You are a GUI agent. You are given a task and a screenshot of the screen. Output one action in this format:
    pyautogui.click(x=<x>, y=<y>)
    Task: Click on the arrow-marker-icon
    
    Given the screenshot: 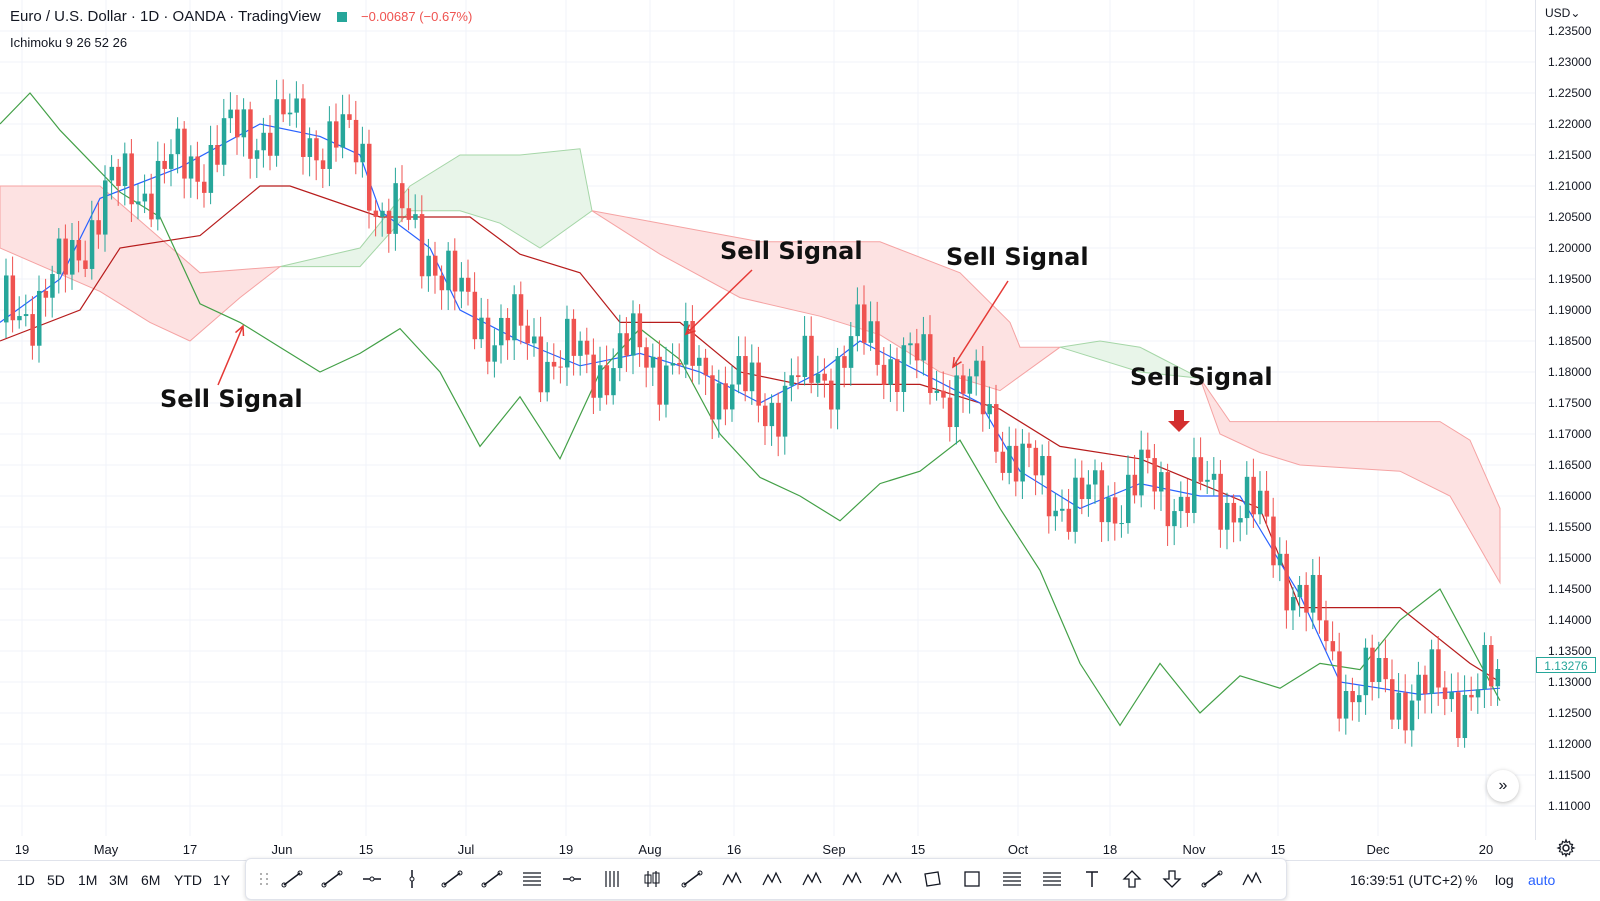 What is the action you would take?
    pyautogui.click(x=1212, y=879)
    